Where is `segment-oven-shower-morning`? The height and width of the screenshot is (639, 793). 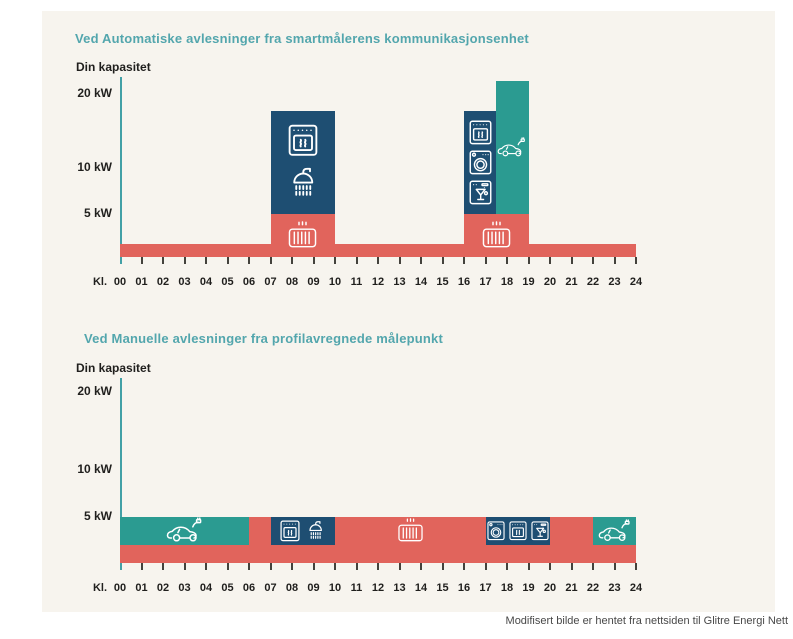
segment-oven-shower-morning is located at coordinates (302, 162).